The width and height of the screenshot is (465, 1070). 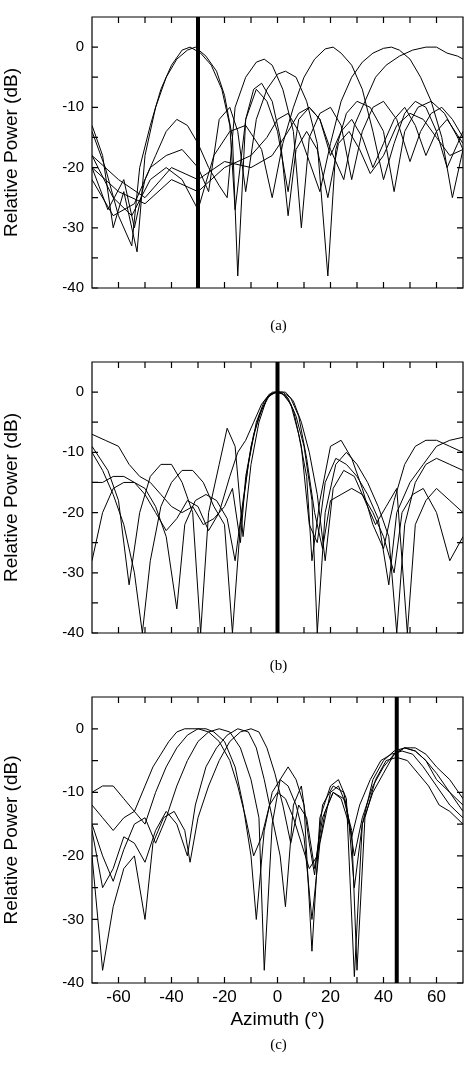 I want to click on x-axis-title: Azimuth (°), so click(x=277, y=1018).